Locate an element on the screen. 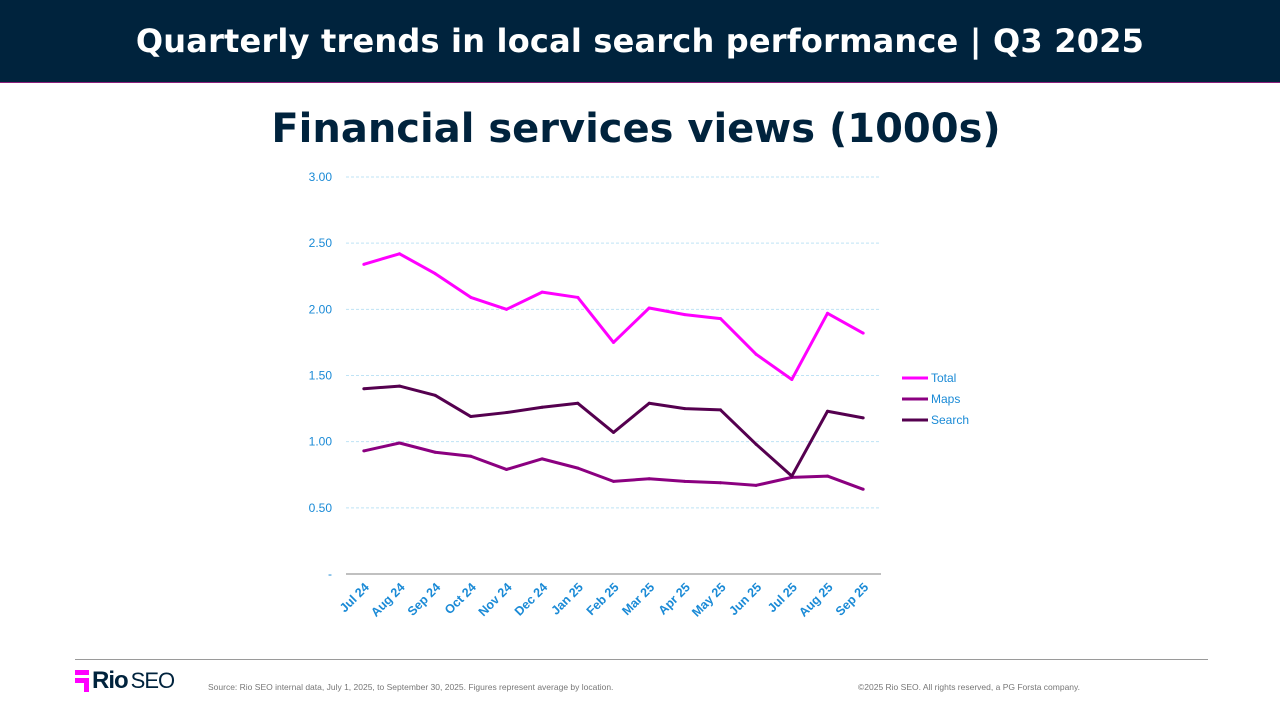 The width and height of the screenshot is (1280, 720). x-tick-label: Apr 25 is located at coordinates (674, 598).